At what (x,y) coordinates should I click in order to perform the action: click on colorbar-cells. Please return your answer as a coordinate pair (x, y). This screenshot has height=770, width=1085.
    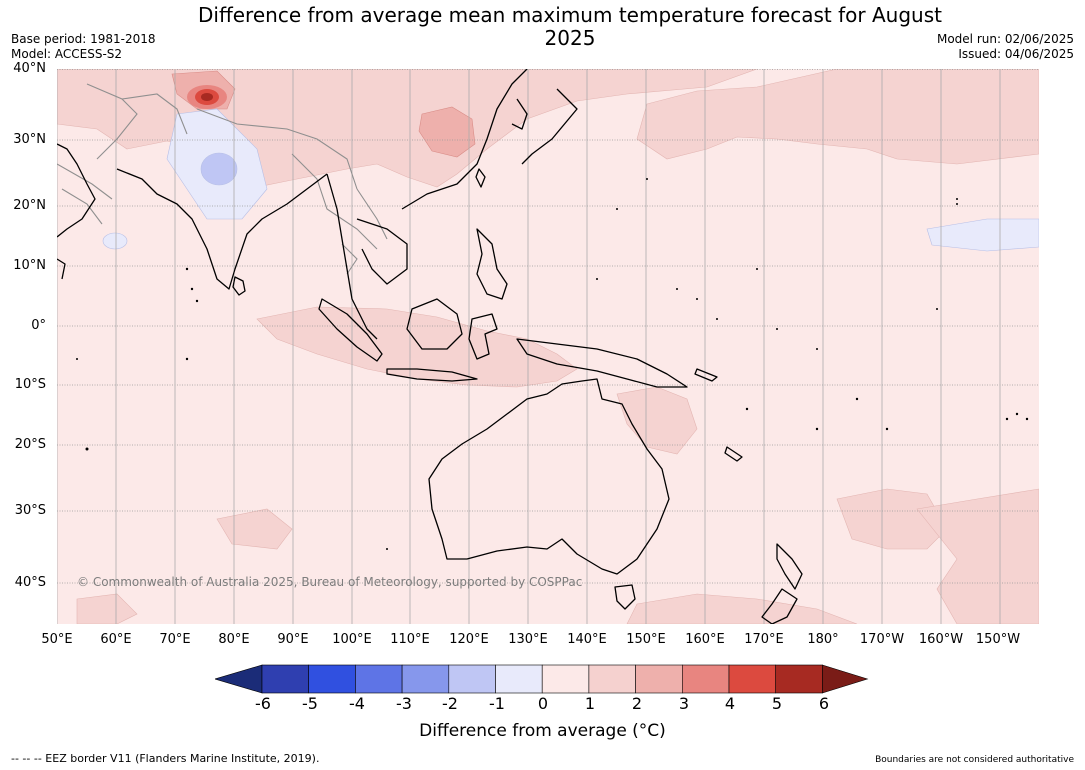
    Looking at the image, I should click on (542, 679).